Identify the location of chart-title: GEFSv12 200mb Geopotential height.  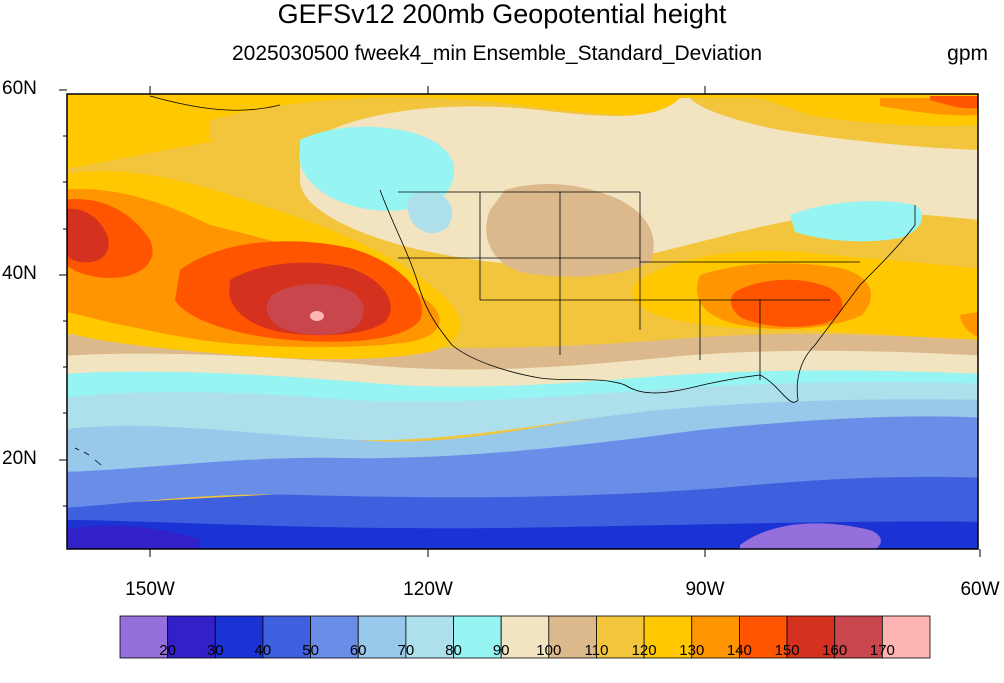
(502, 14).